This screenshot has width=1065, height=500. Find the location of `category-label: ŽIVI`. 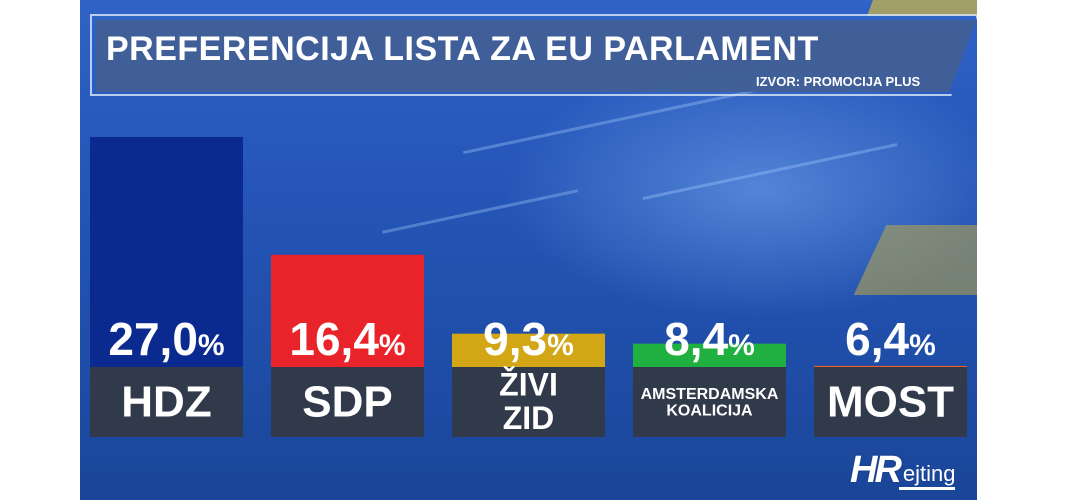

category-label: ŽIVI is located at coordinates (528, 385).